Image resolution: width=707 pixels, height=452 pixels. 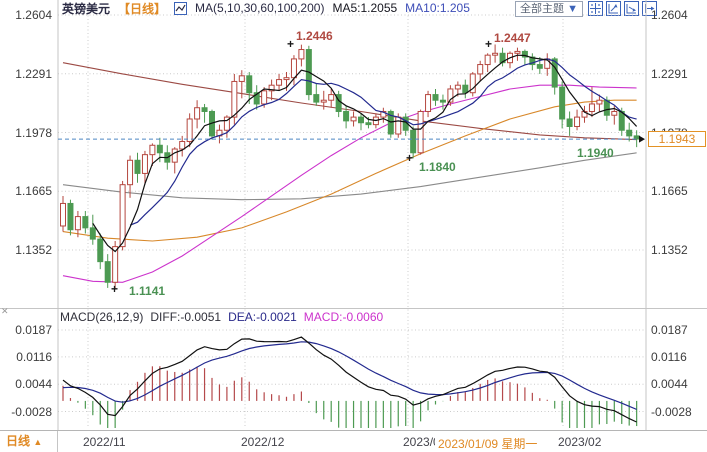 What do you see at coordinates (142, 8) in the screenshot?
I see `period-tag: 【日线】` at bounding box center [142, 8].